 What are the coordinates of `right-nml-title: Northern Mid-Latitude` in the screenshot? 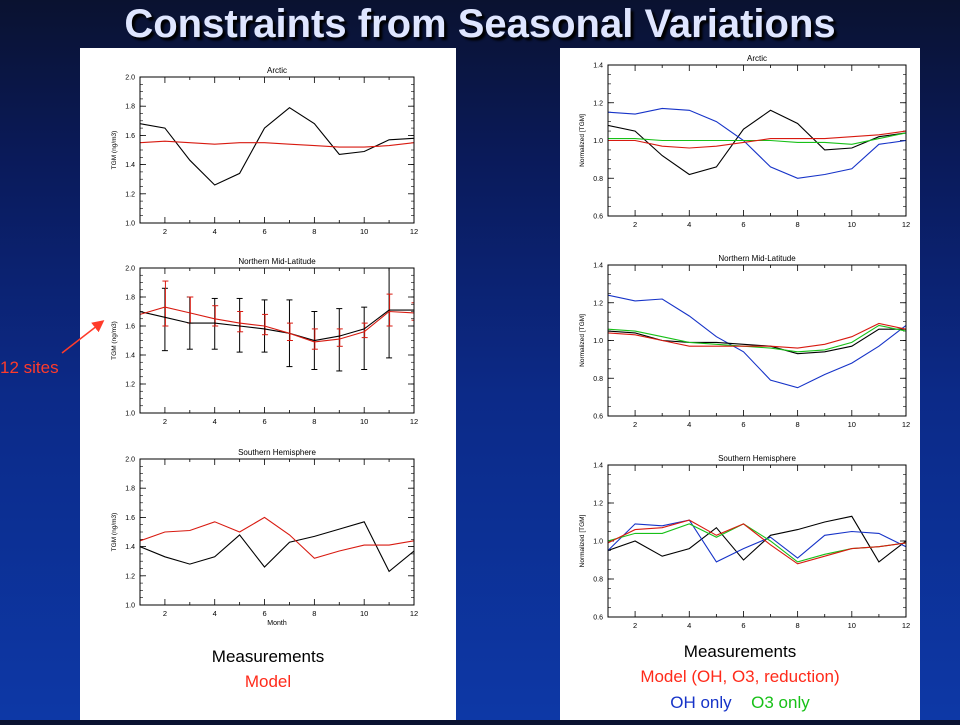 It's located at (757, 258).